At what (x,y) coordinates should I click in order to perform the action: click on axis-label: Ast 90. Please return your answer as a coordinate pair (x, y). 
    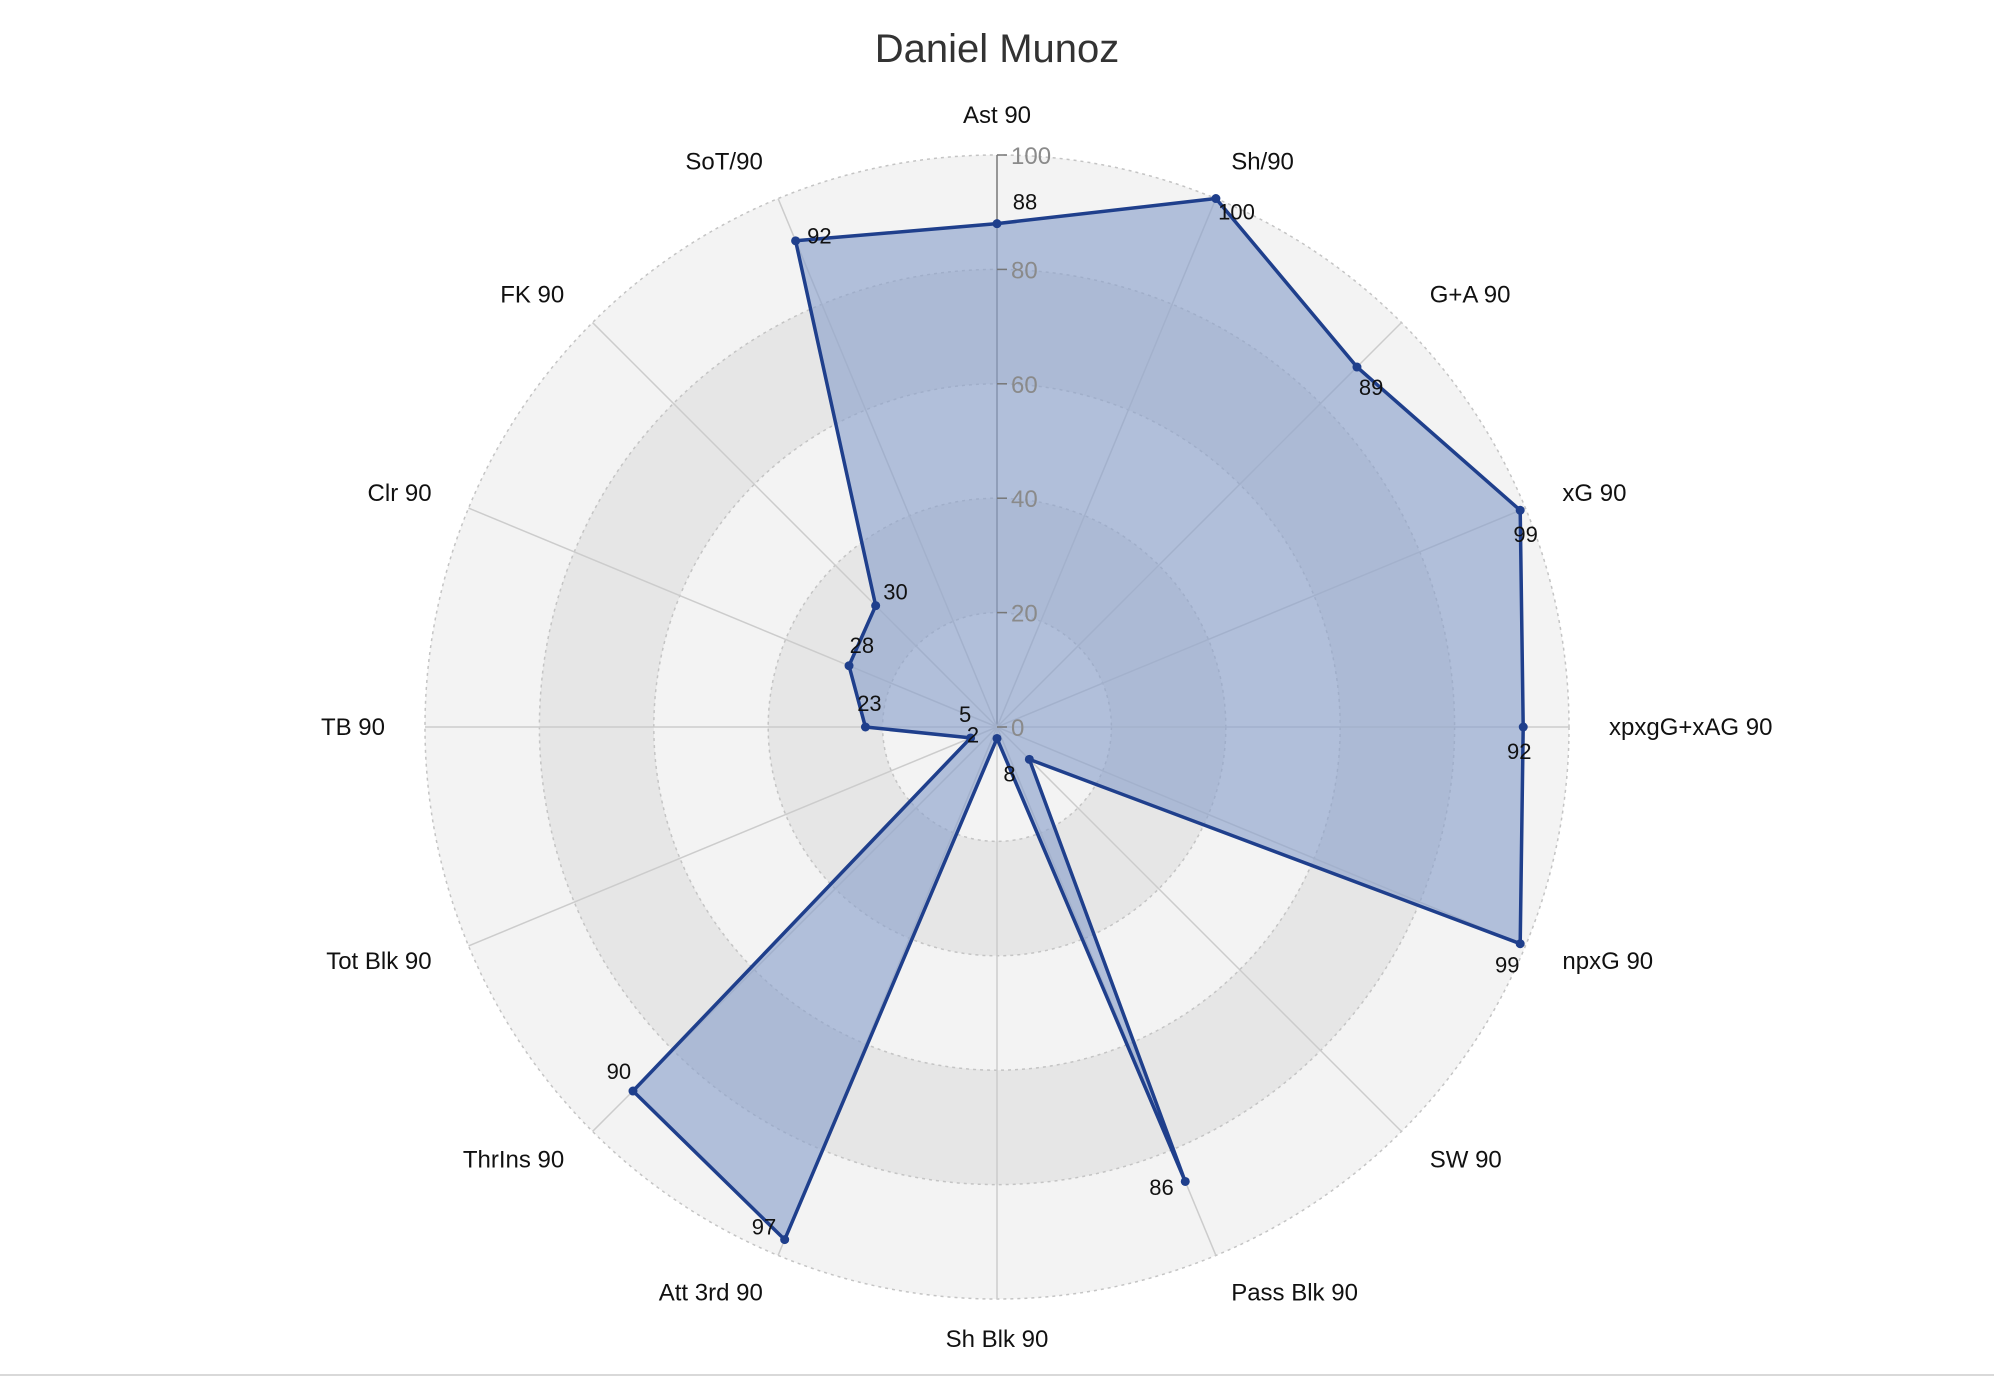
    Looking at the image, I should click on (997, 115).